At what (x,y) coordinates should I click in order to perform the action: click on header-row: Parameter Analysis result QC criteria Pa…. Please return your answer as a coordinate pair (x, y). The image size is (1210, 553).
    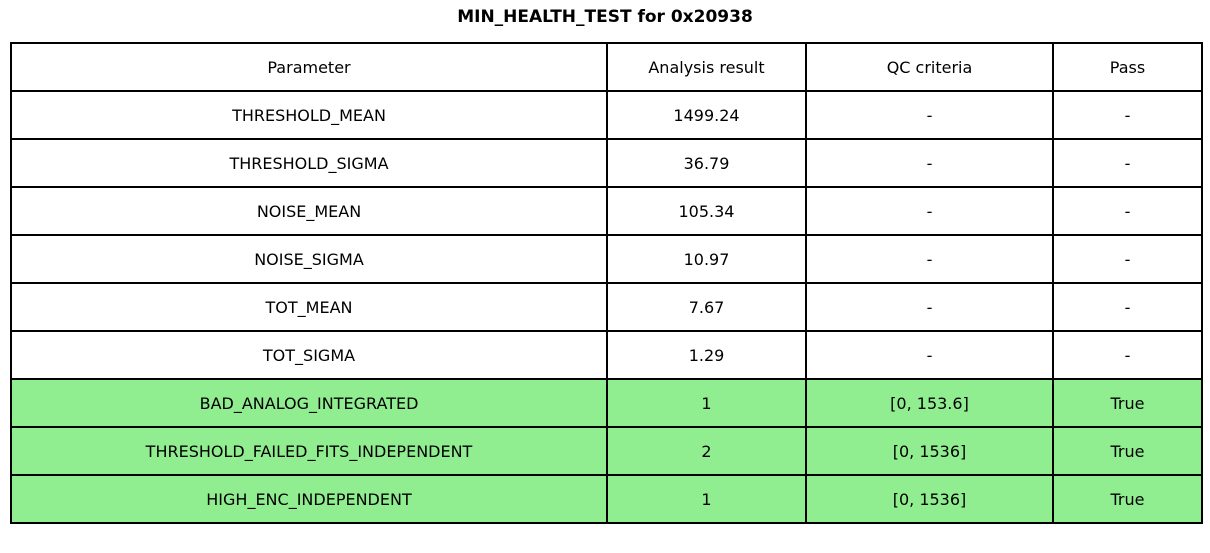
    Looking at the image, I should click on (606, 67).